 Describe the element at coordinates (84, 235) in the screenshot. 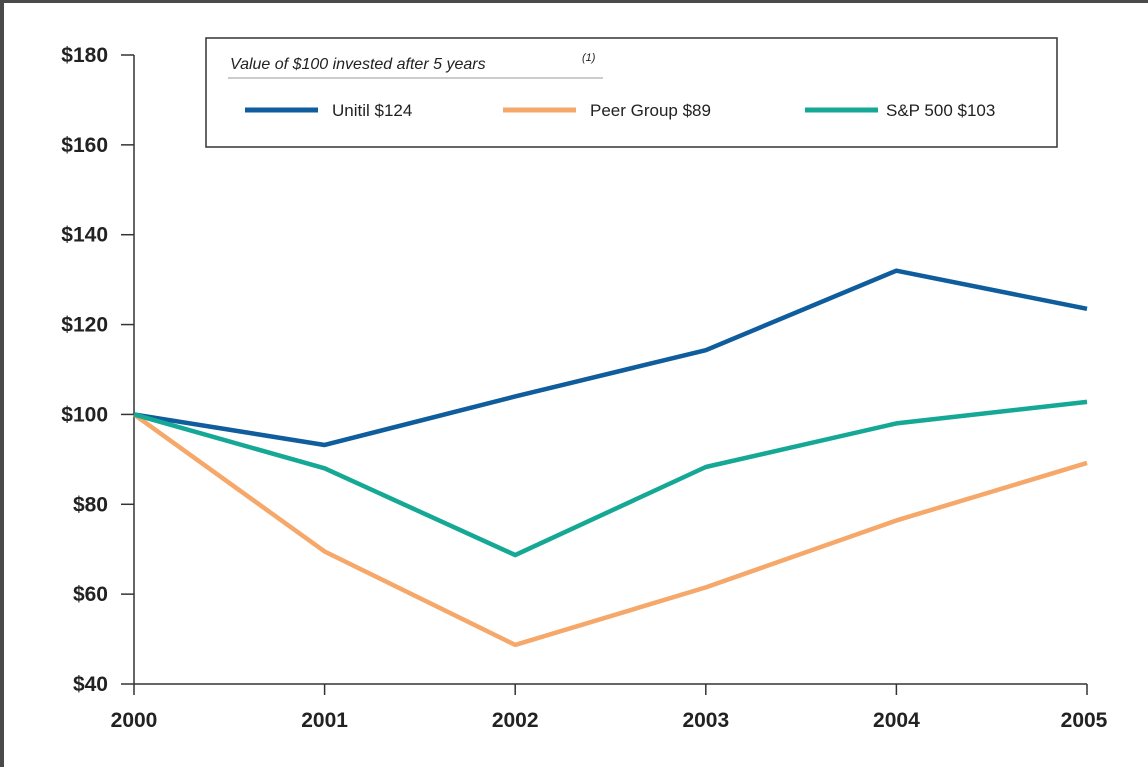

I see `y-tick-label: $140` at that location.